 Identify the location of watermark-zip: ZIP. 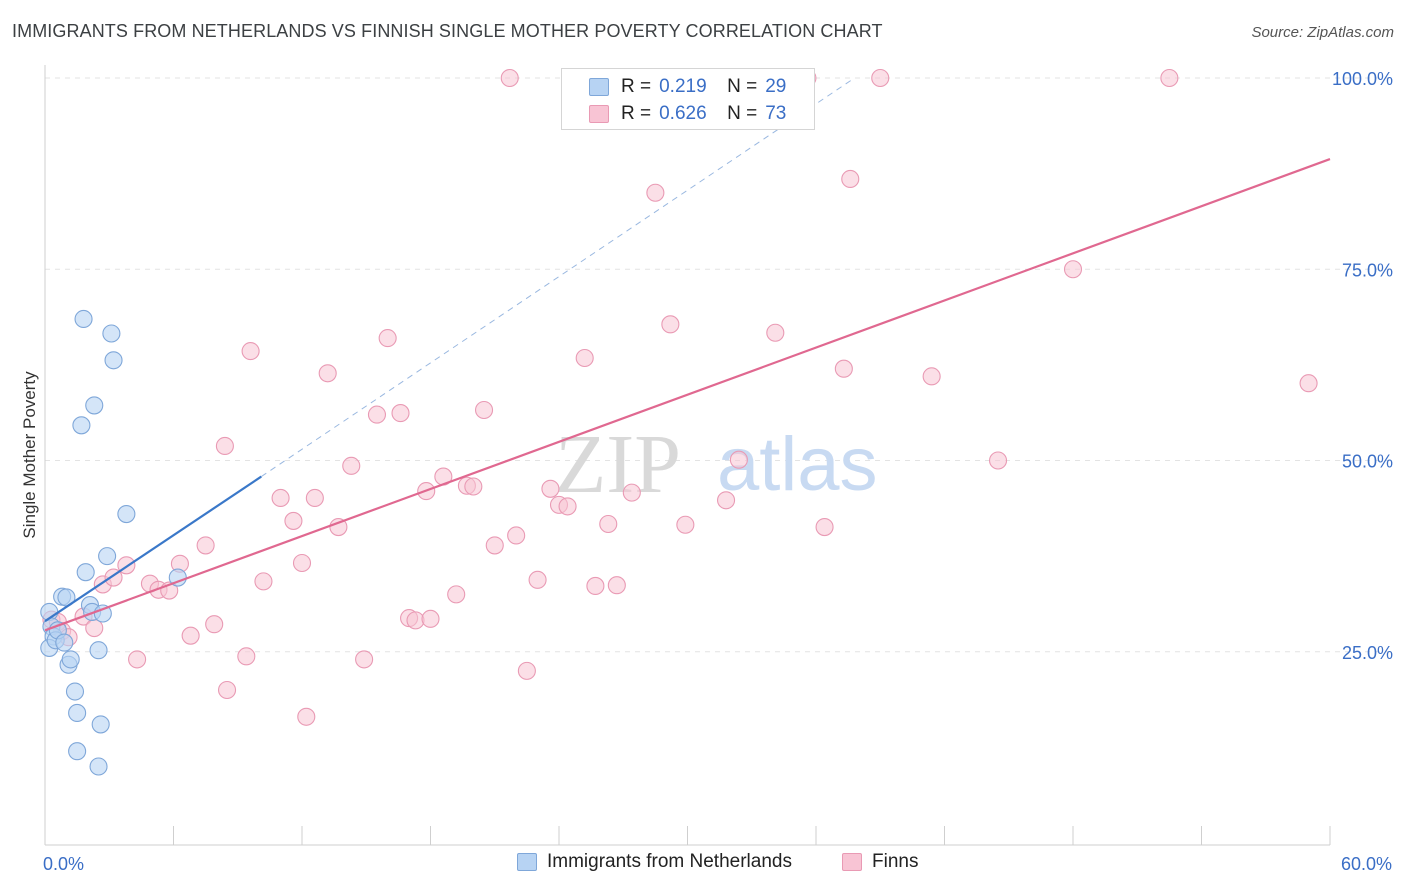
(618, 464).